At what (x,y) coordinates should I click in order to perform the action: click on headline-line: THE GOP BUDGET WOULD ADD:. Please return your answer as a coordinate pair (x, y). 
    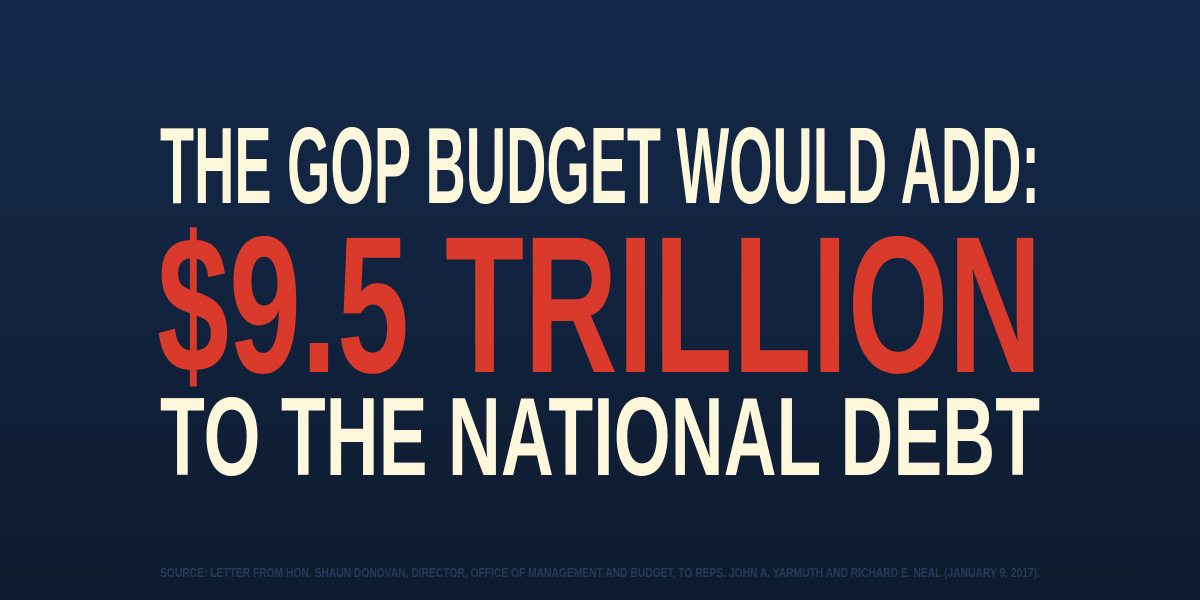
    Looking at the image, I should click on (600, 166).